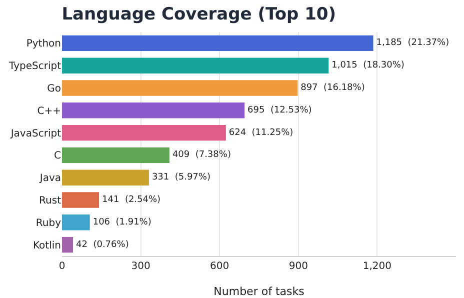  I want to click on x-tick-label: 600, so click(220, 266).